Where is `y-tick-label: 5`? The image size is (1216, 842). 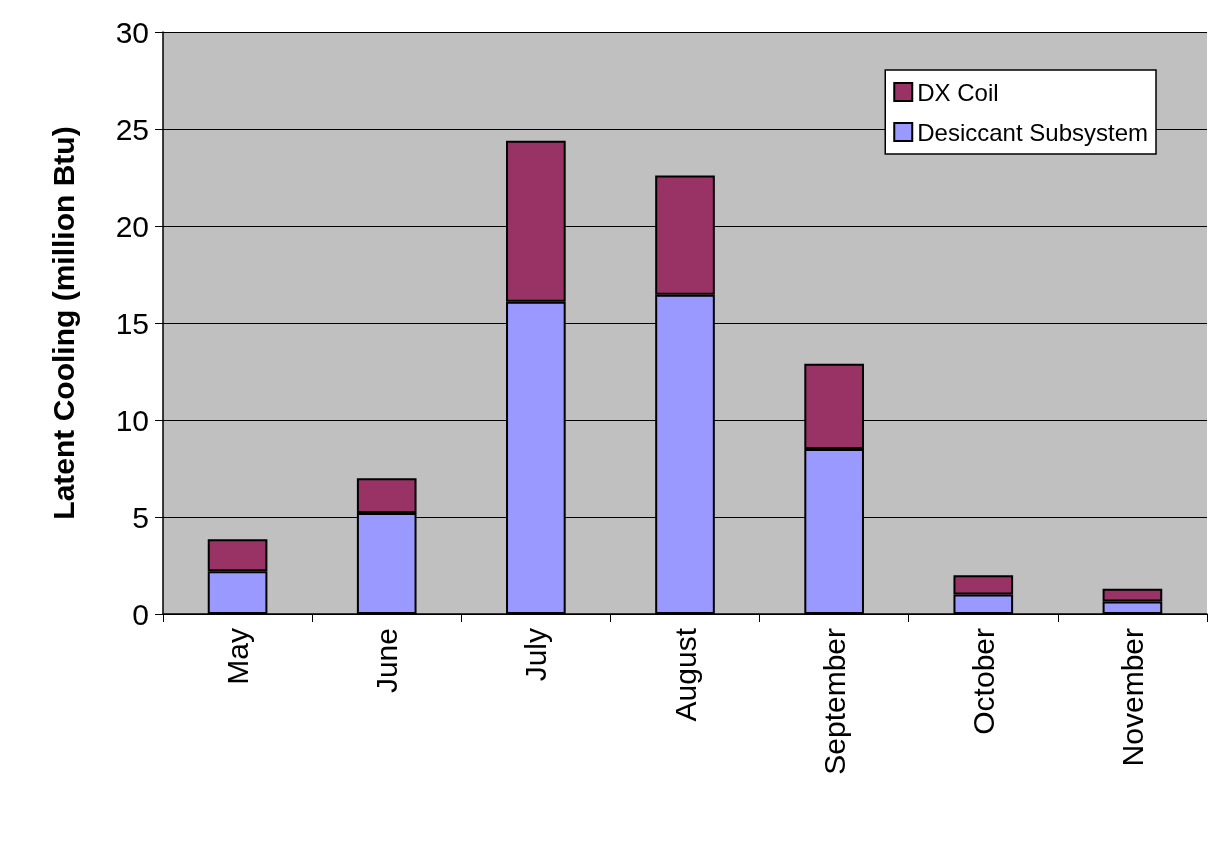
y-tick-label: 5 is located at coordinates (140, 517).